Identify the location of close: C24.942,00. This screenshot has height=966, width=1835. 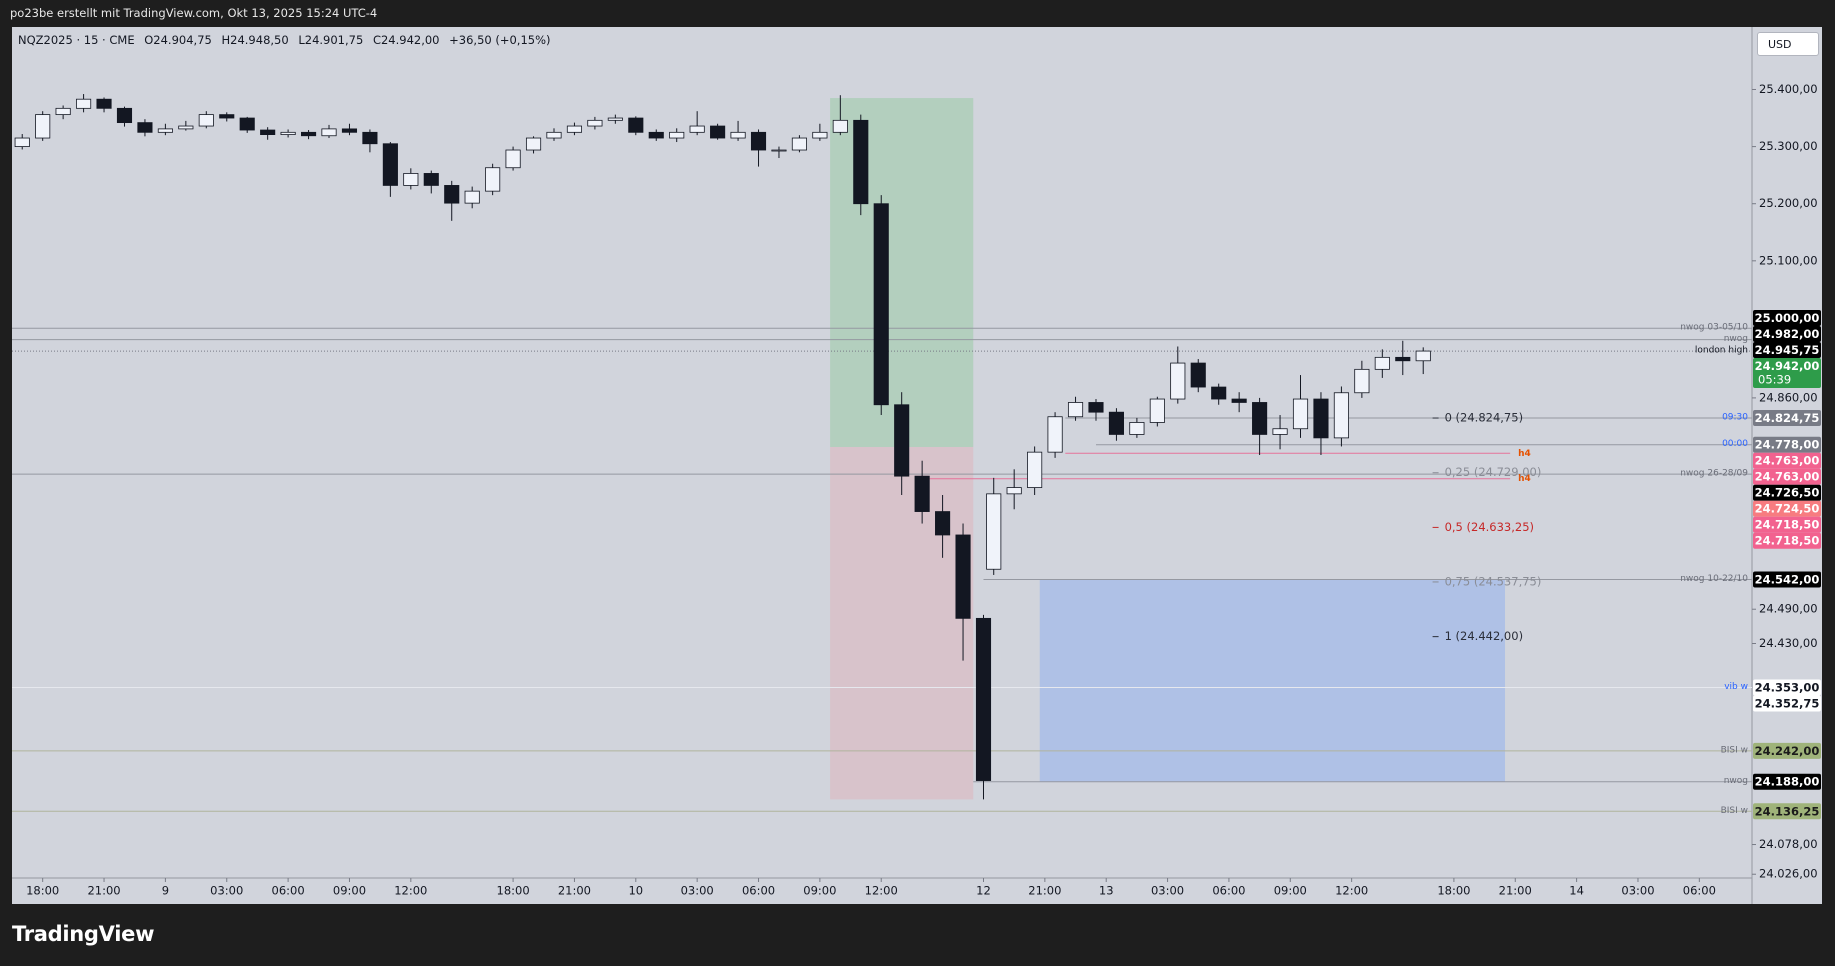
(406, 40).